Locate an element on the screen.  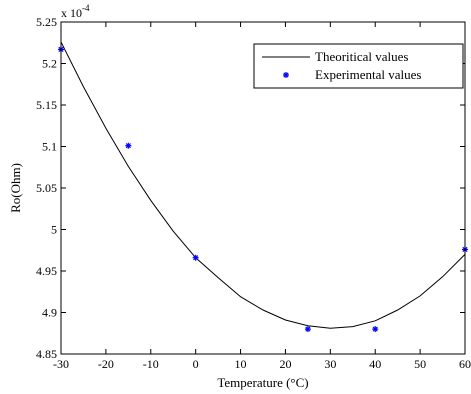
x-tick-label: 20 is located at coordinates (285, 364).